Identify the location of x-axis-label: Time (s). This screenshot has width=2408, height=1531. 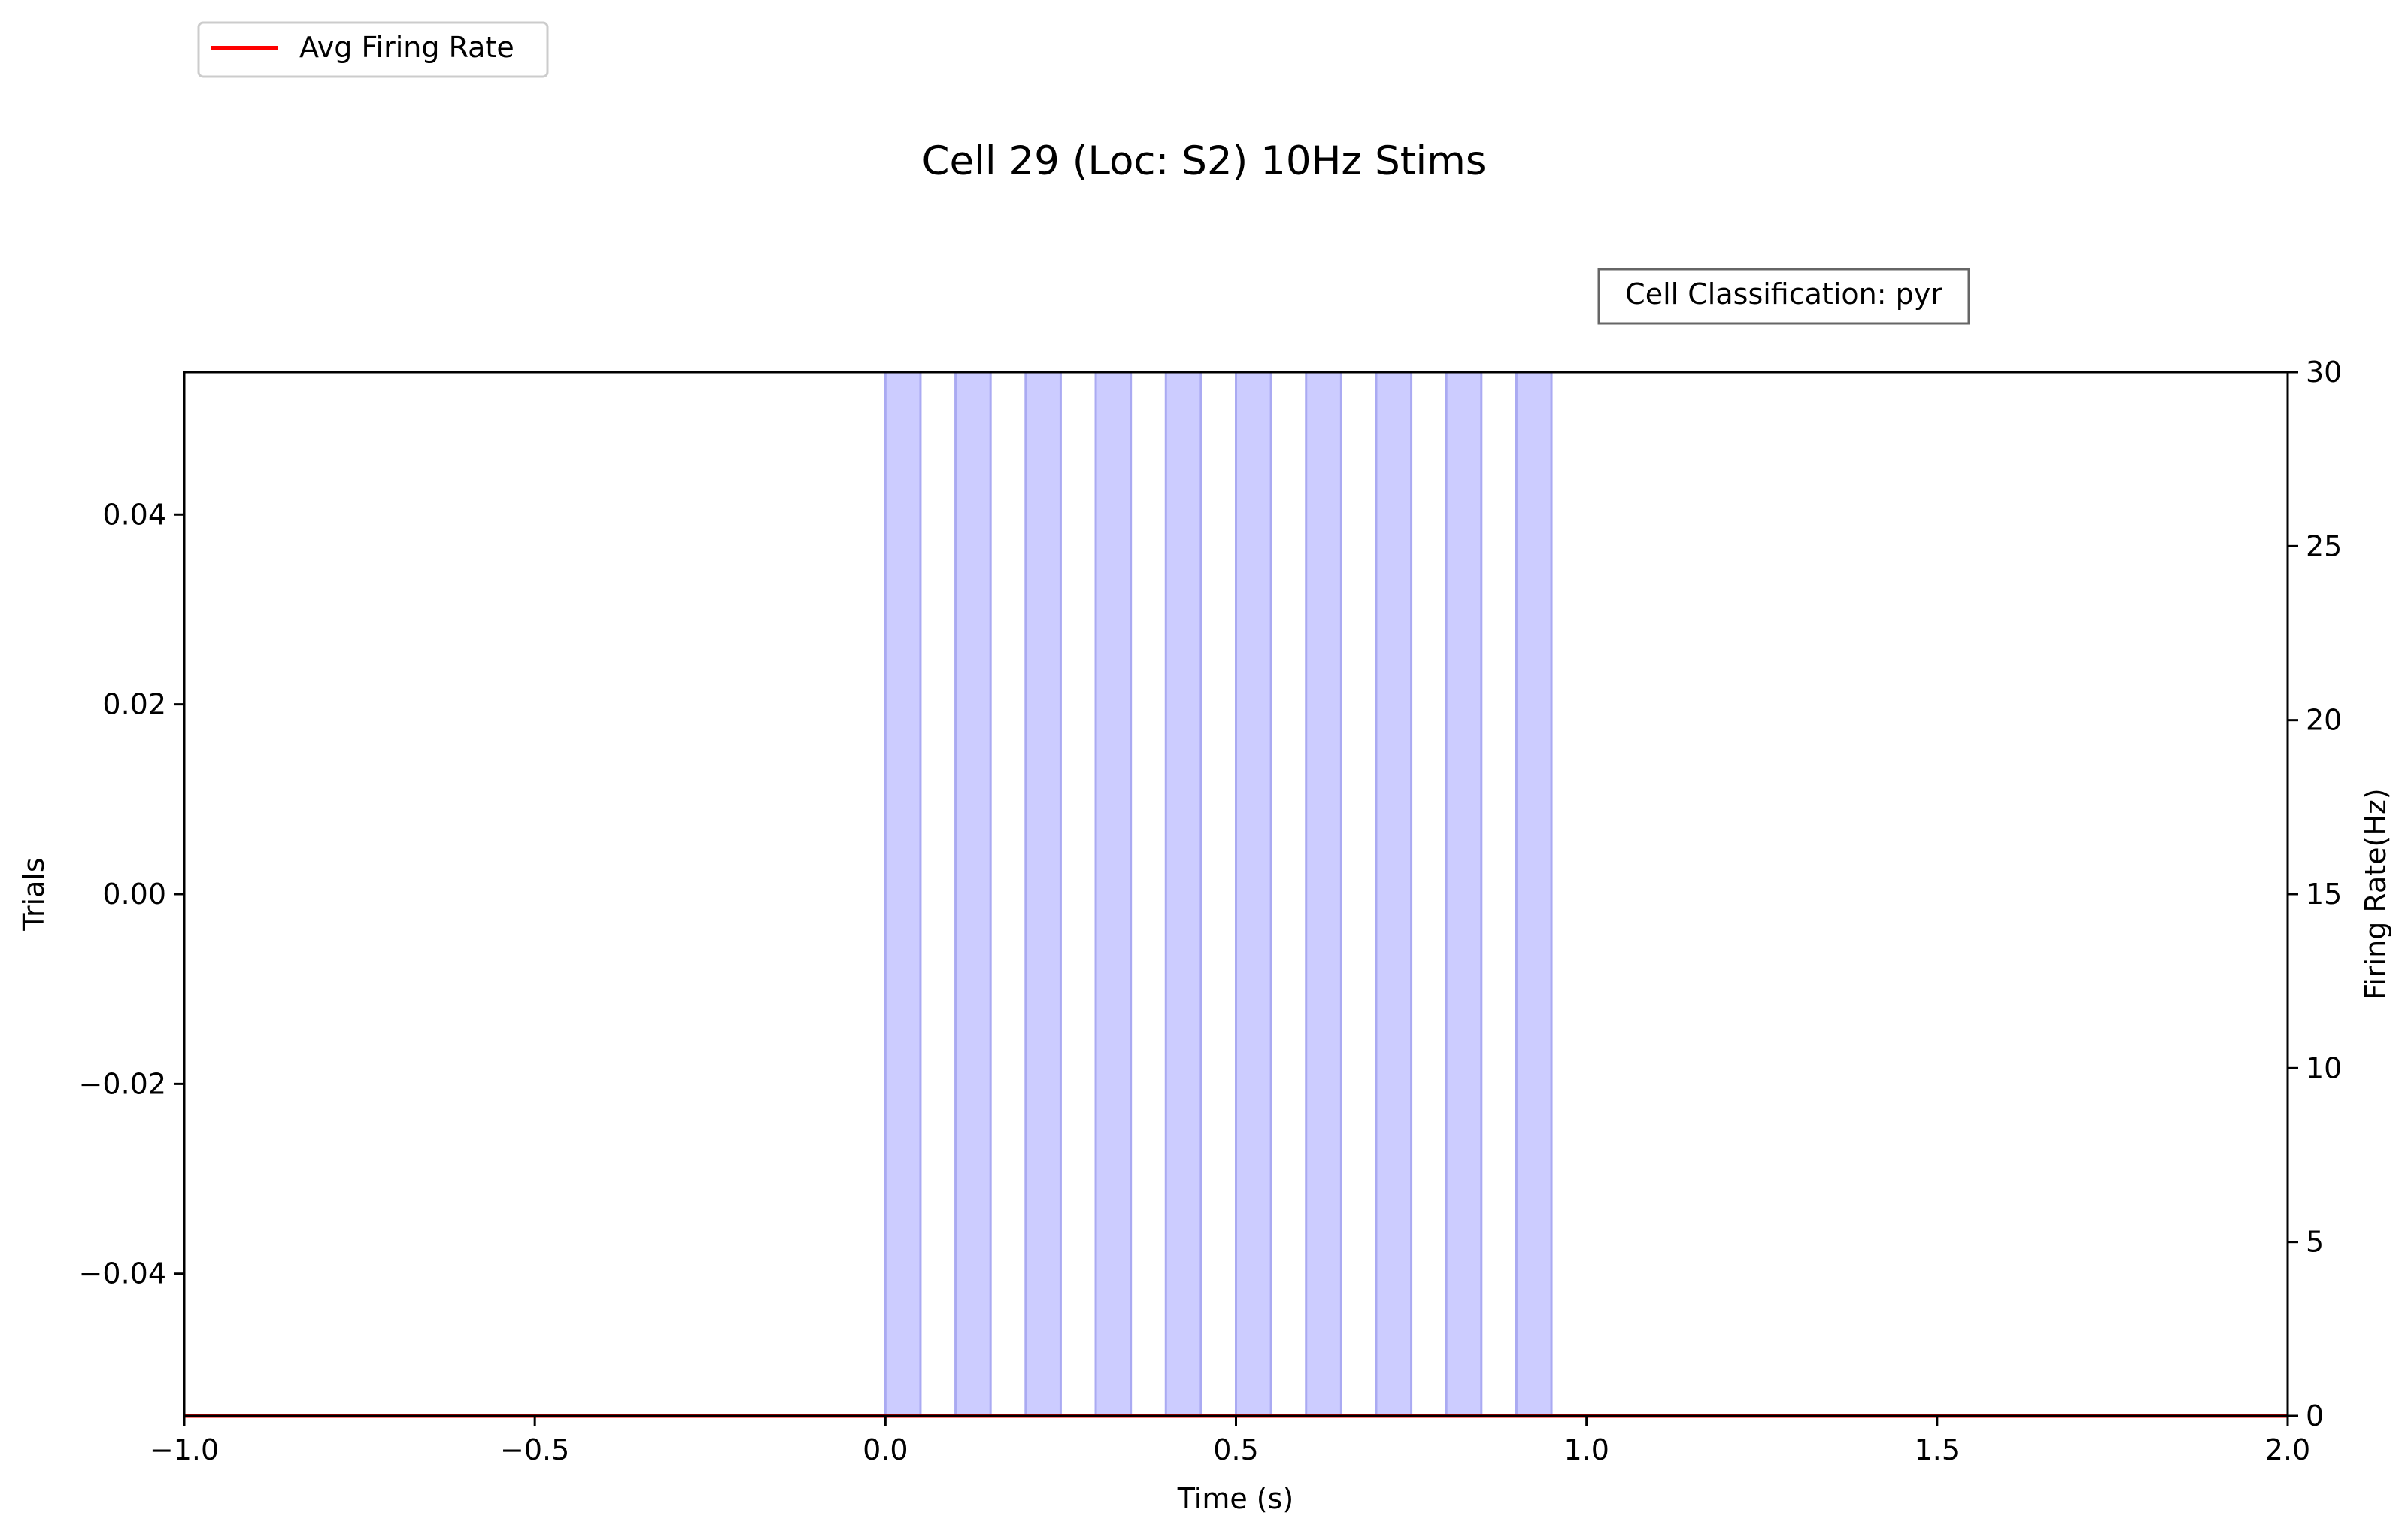
(1235, 1498).